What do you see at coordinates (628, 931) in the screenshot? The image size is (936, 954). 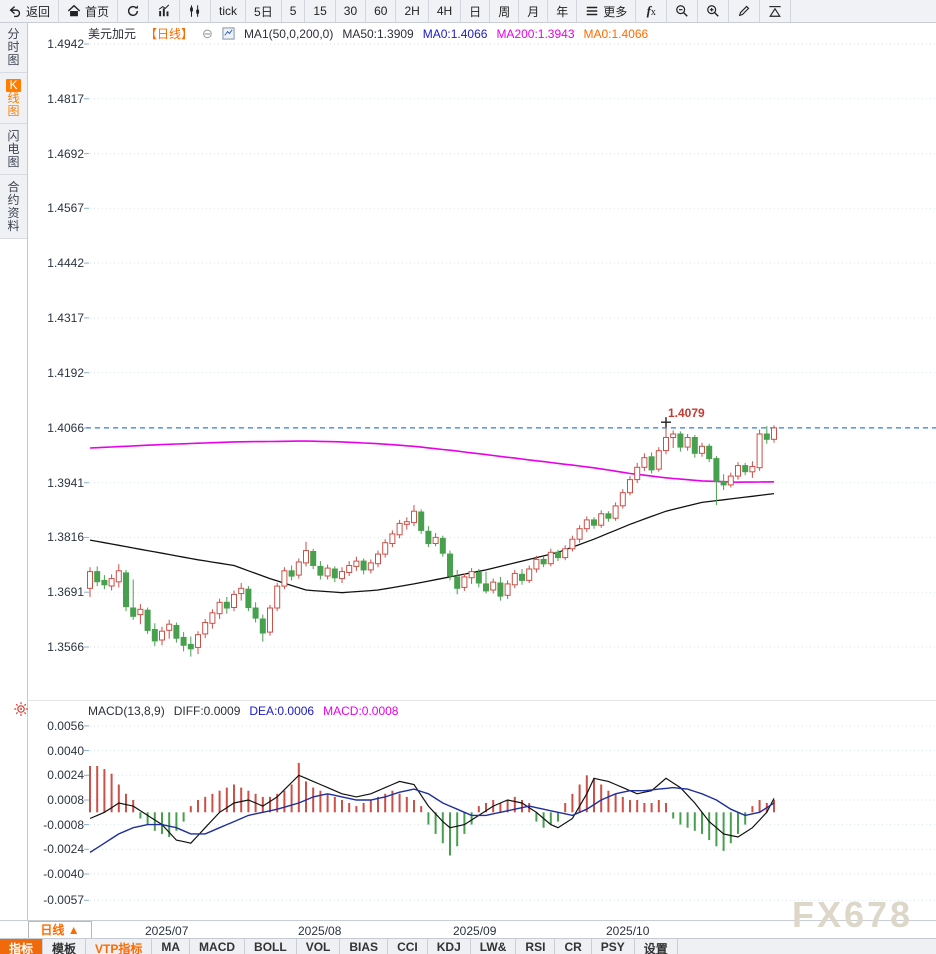 I see `month-label: 2025/10` at bounding box center [628, 931].